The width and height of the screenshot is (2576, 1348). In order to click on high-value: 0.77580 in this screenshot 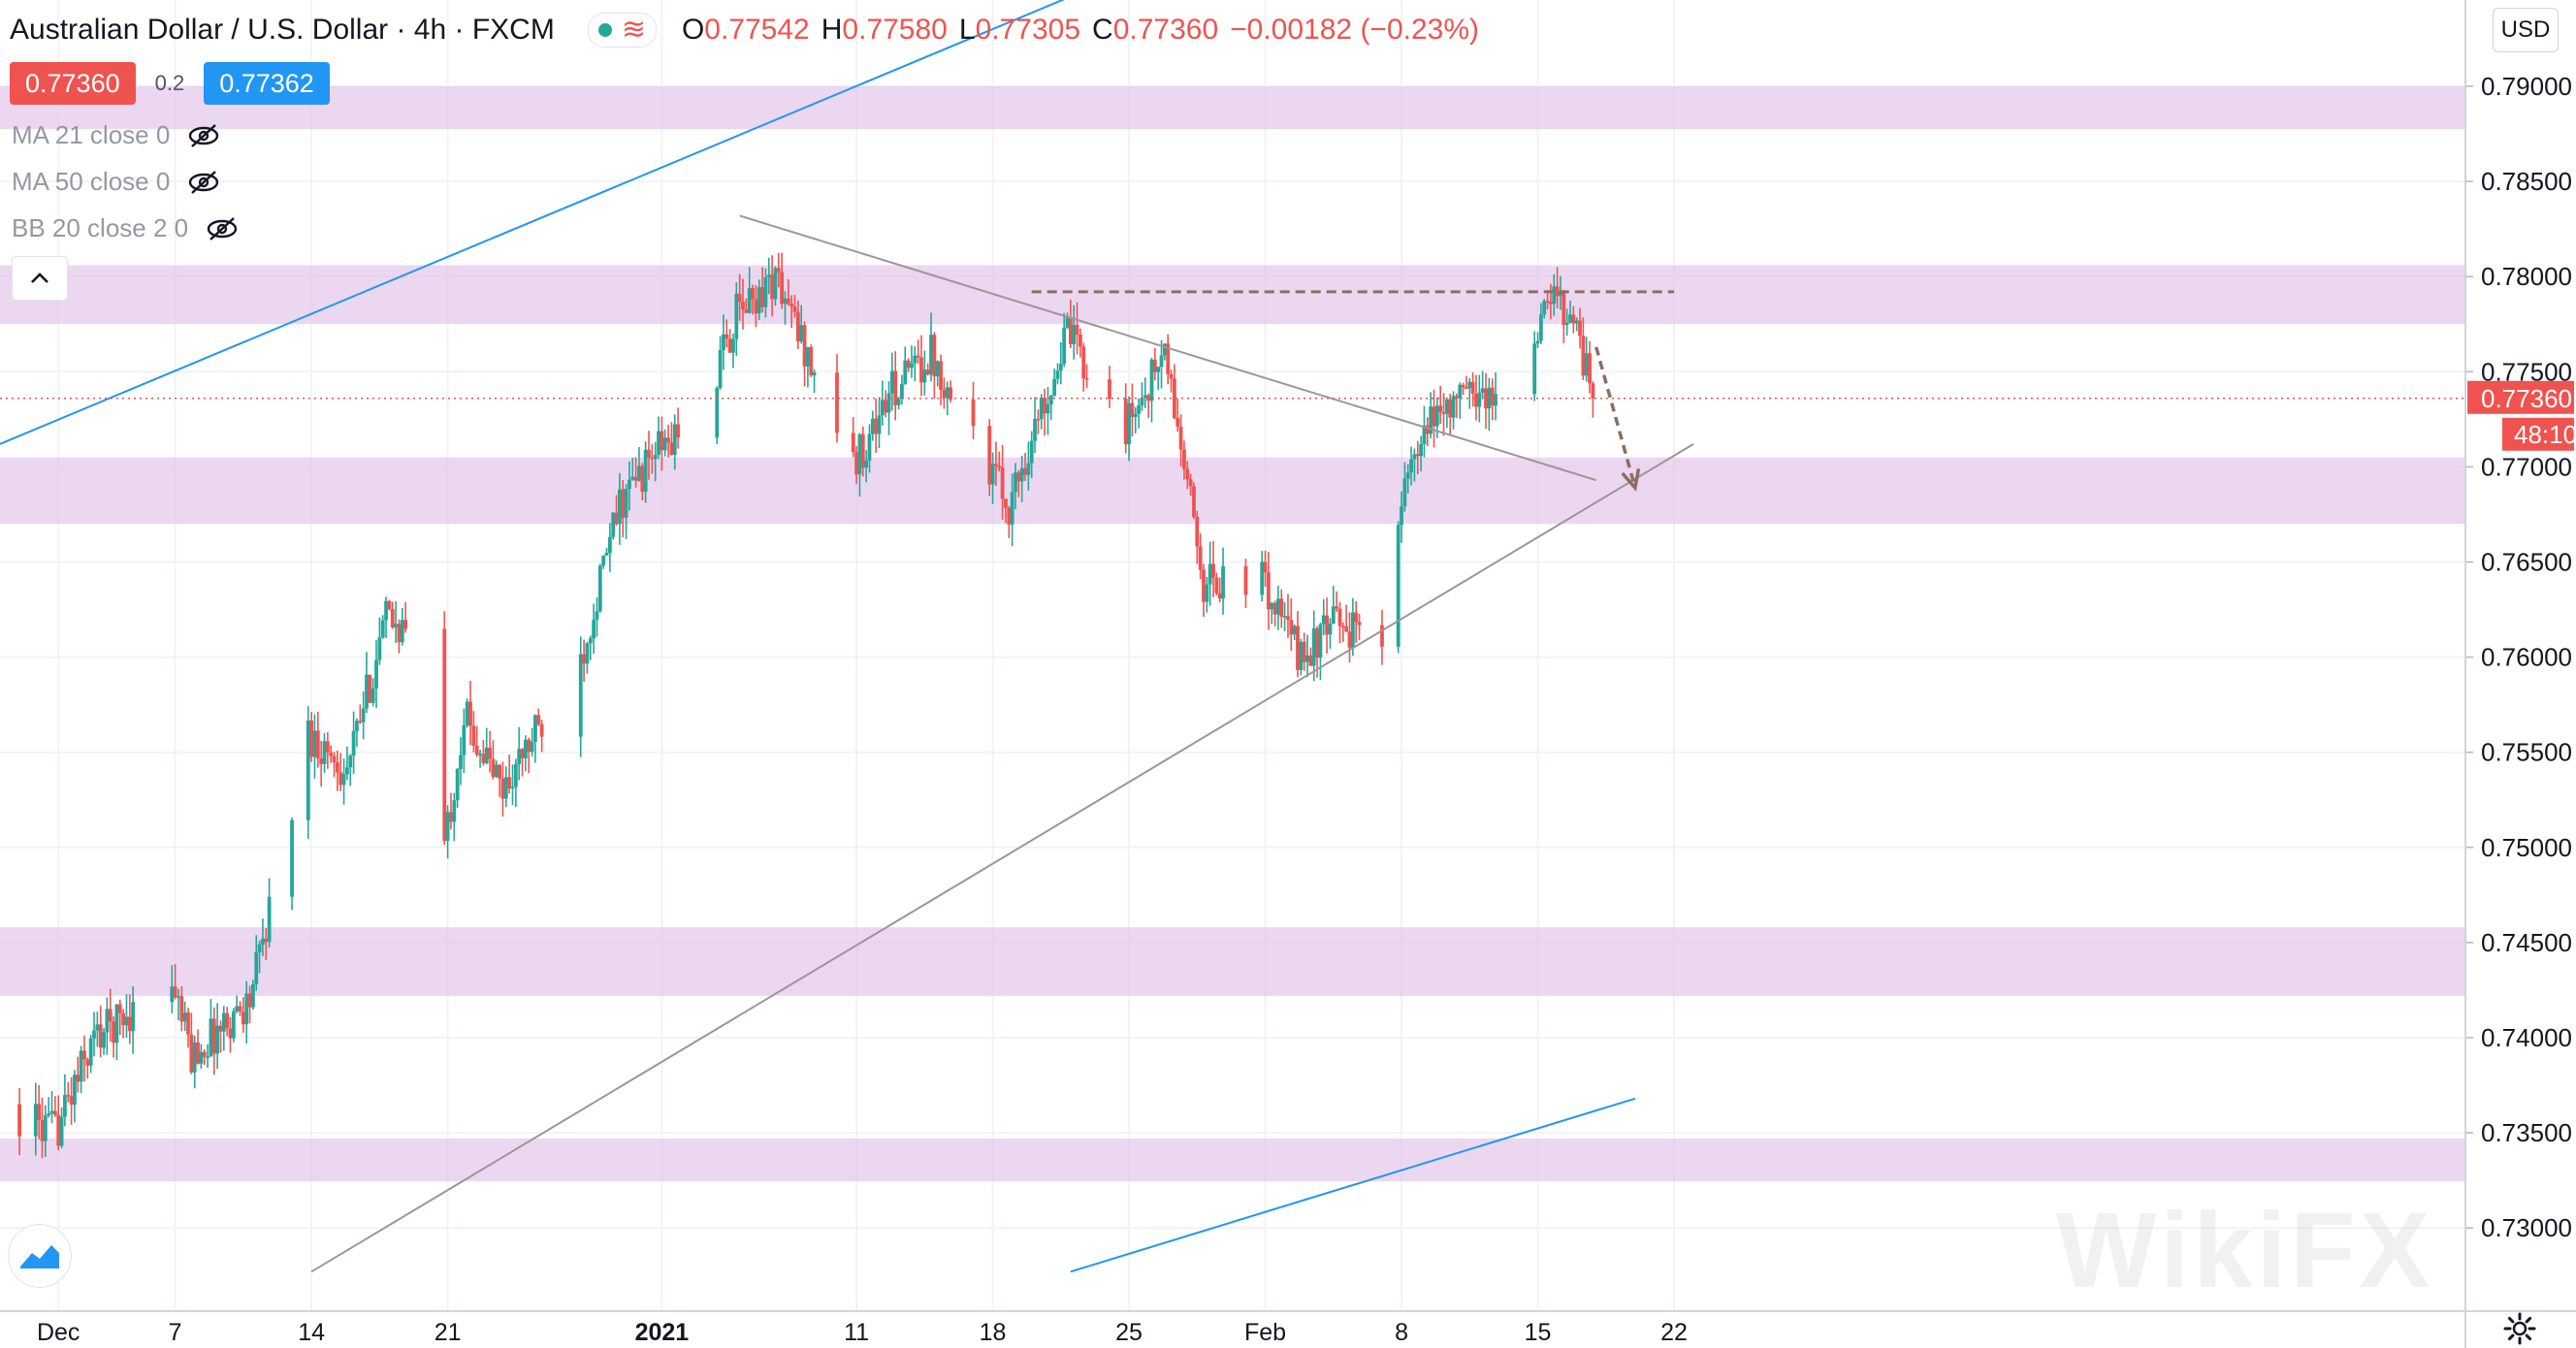, I will do `click(895, 30)`.